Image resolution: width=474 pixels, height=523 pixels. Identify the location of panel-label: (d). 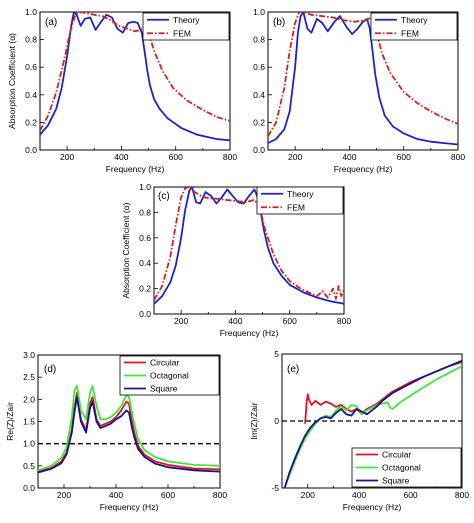
(50, 369).